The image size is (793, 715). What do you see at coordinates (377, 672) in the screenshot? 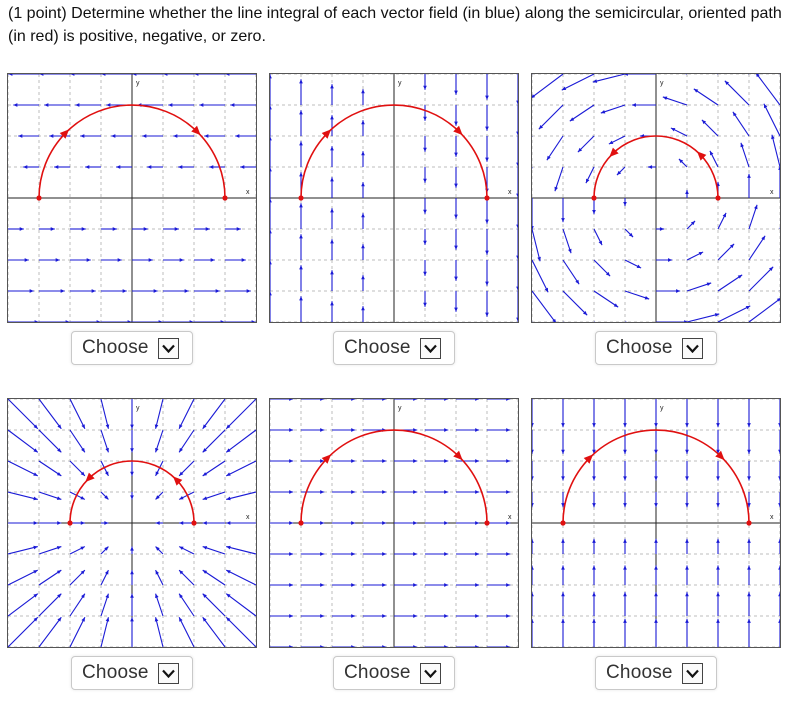
I see `answer-select-label: Choose` at bounding box center [377, 672].